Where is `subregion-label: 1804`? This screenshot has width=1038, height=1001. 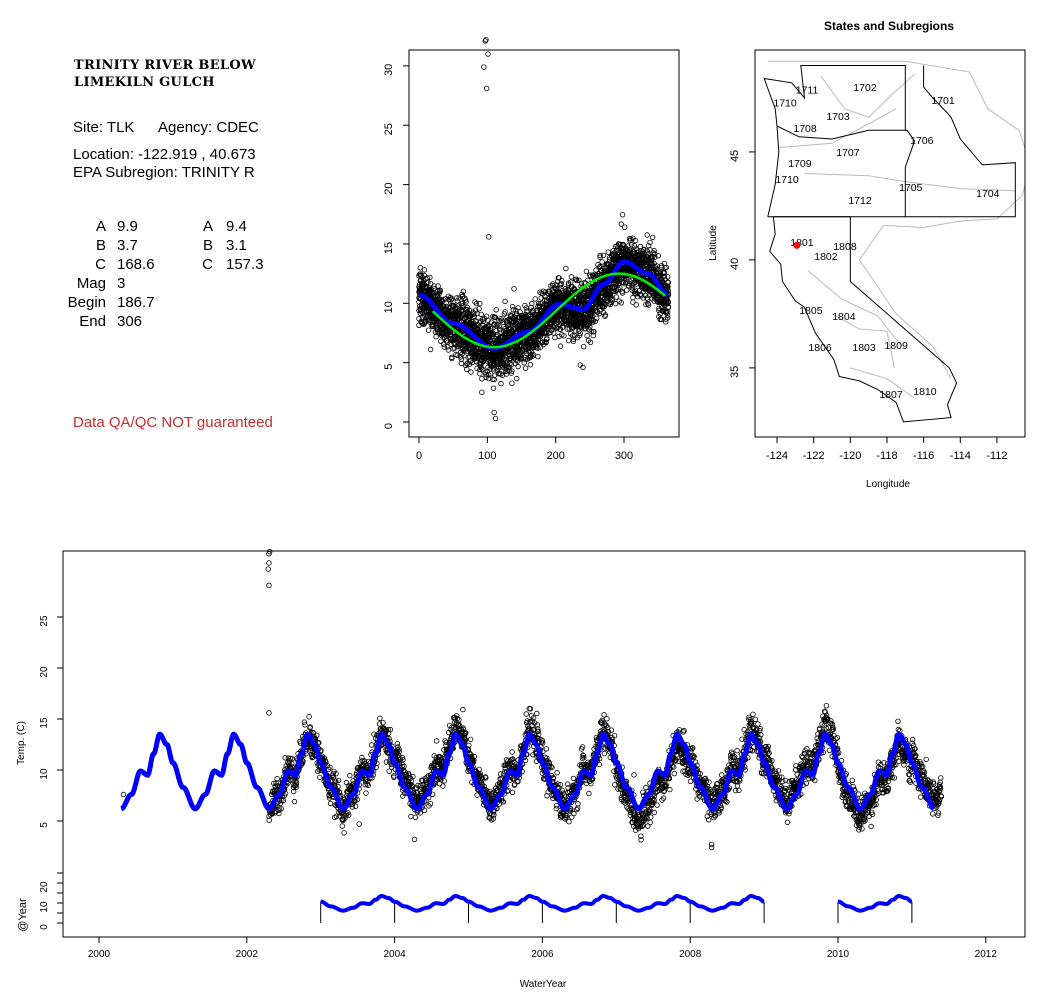 subregion-label: 1804 is located at coordinates (844, 317).